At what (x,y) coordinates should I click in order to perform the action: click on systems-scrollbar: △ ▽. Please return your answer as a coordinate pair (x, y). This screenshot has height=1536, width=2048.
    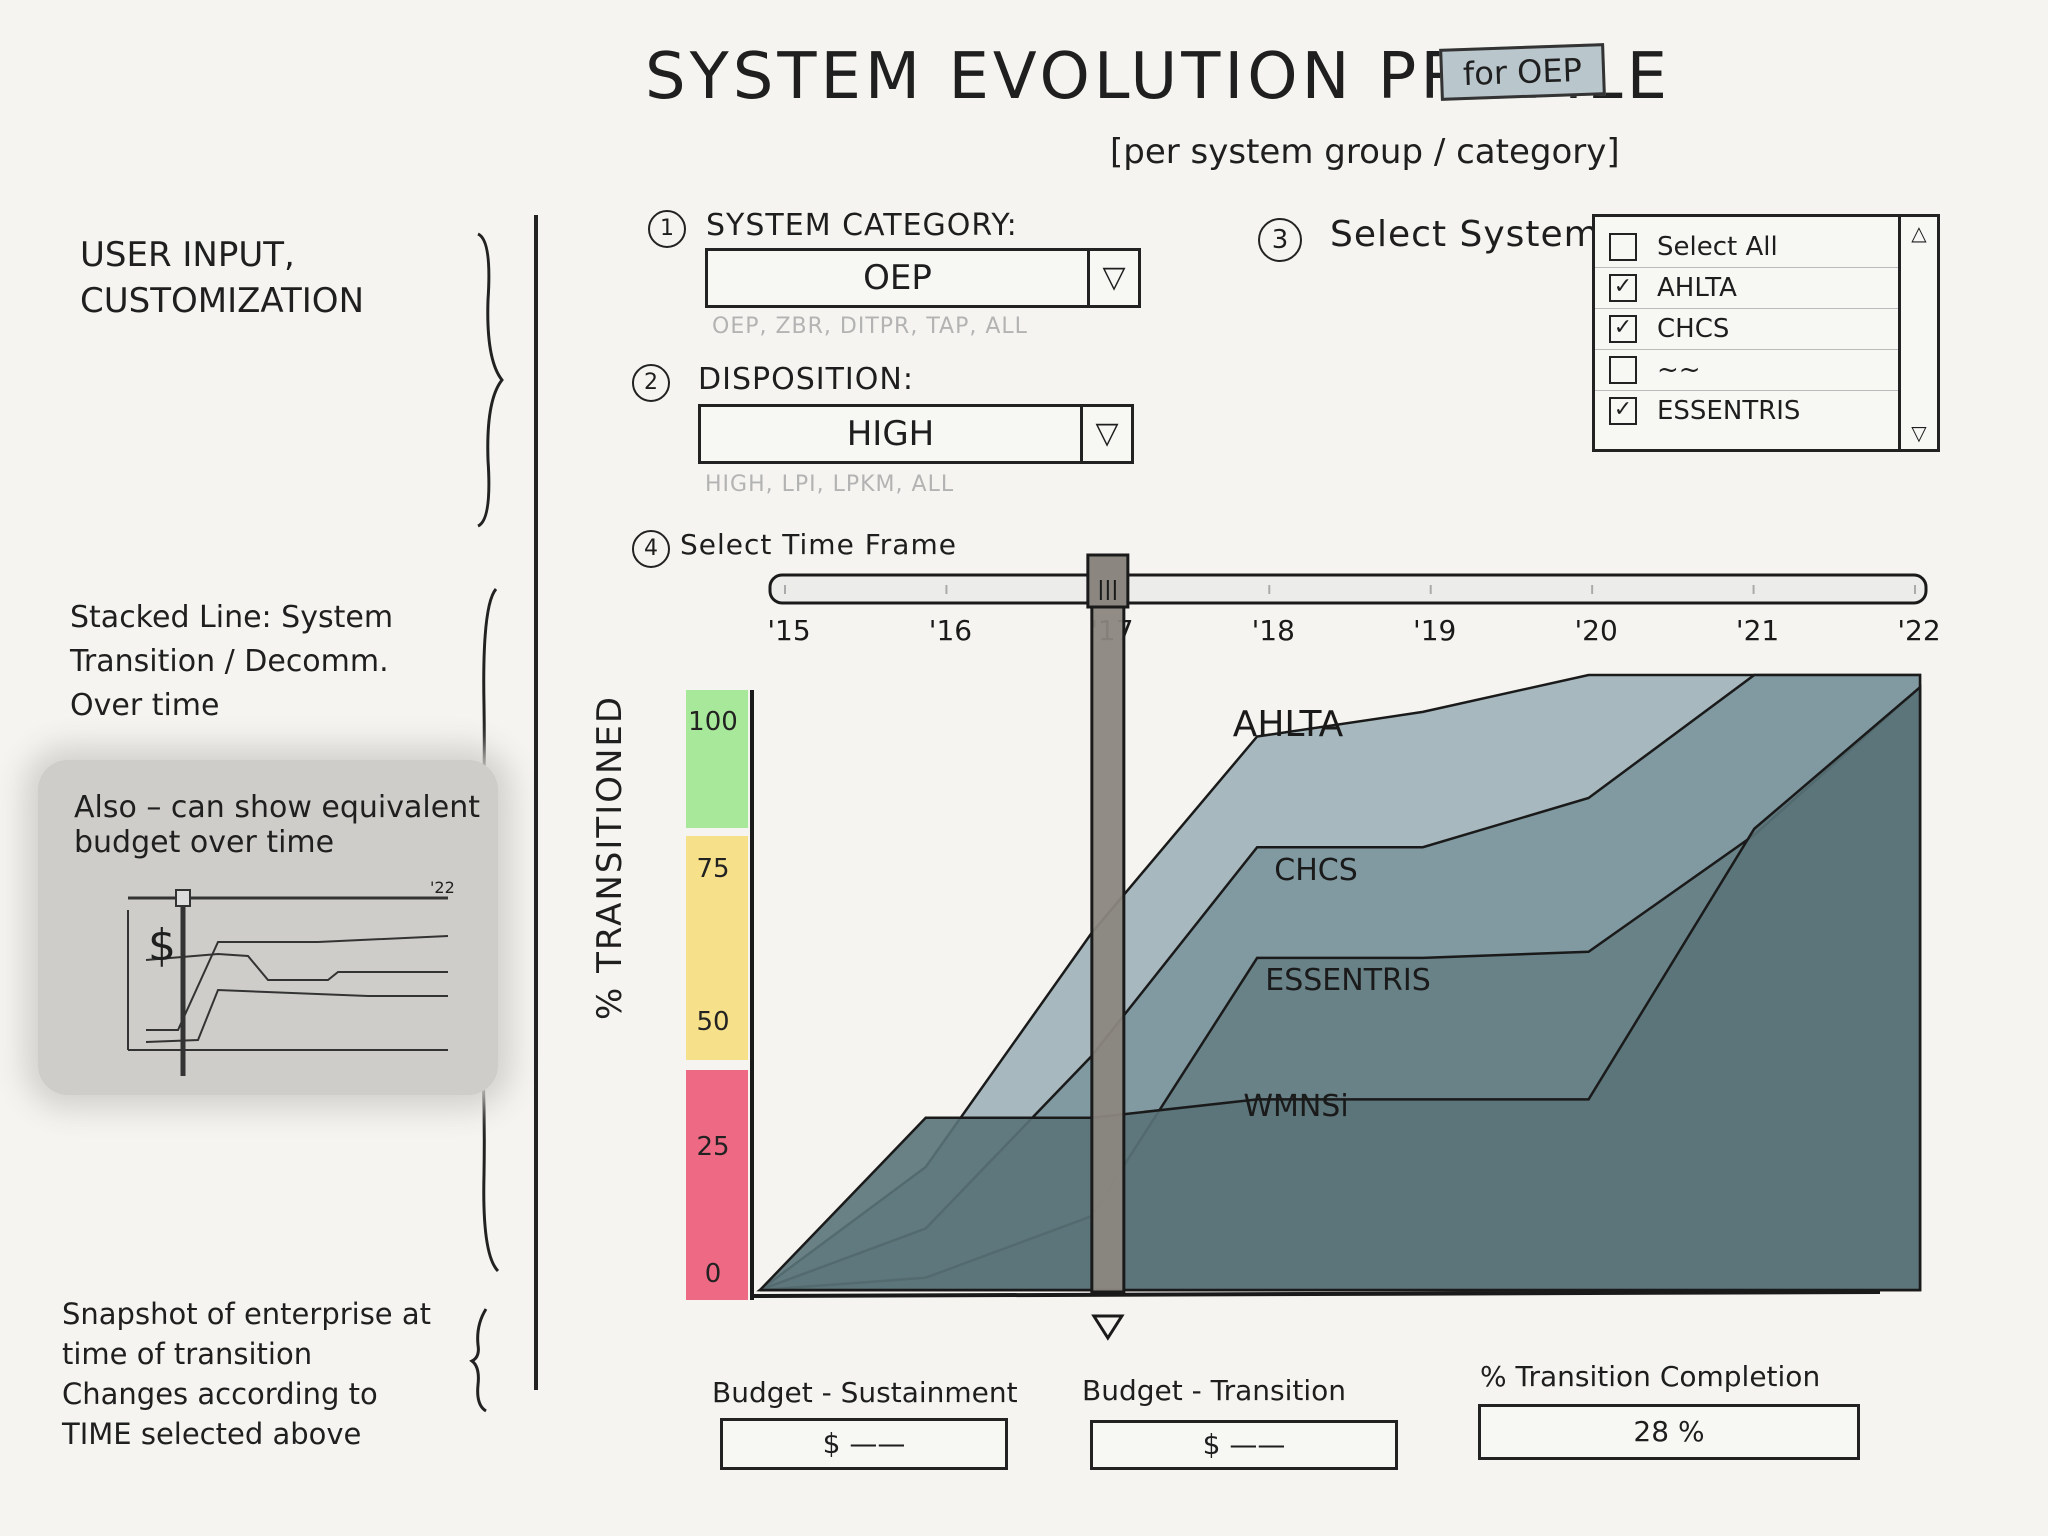
    Looking at the image, I should click on (1917, 333).